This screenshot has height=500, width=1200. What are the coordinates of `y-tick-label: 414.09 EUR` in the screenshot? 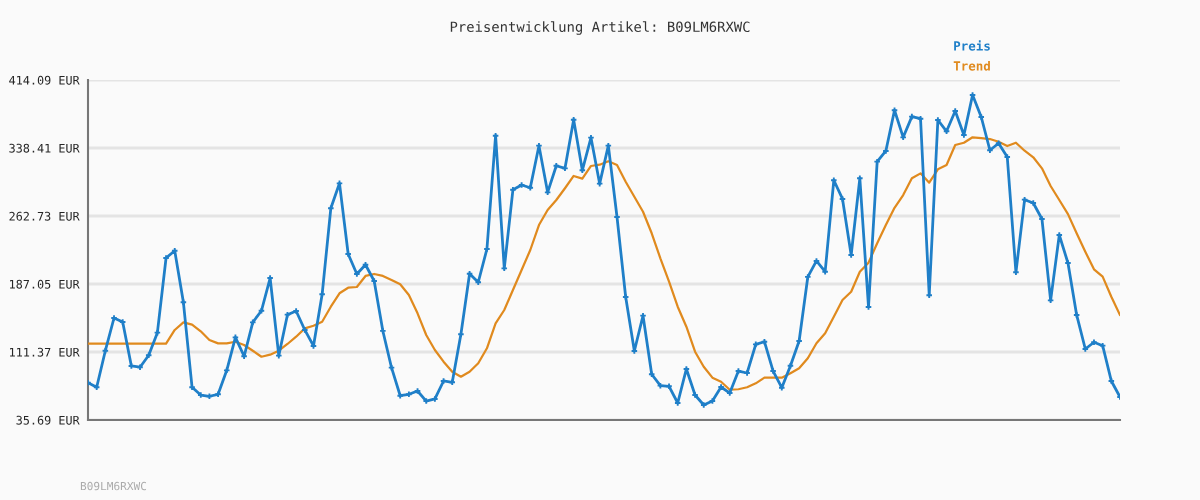 It's located at (44, 80).